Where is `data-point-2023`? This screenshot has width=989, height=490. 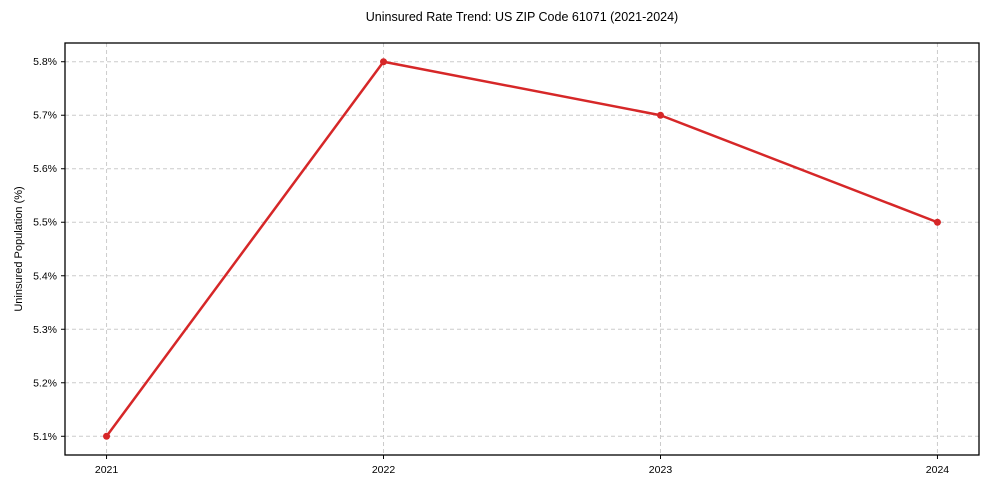
data-point-2023 is located at coordinates (660, 115).